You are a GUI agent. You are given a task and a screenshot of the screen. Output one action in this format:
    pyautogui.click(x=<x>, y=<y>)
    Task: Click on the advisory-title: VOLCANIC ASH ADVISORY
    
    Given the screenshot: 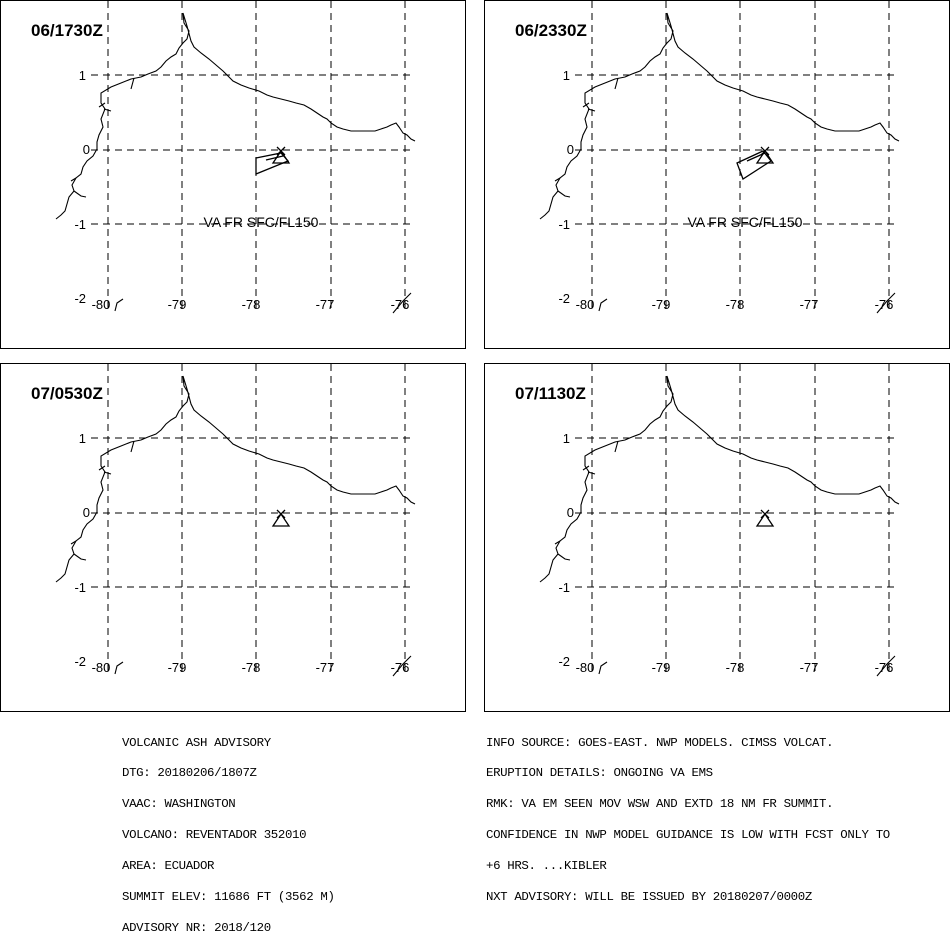 What is the action you would take?
    pyautogui.click(x=196, y=742)
    